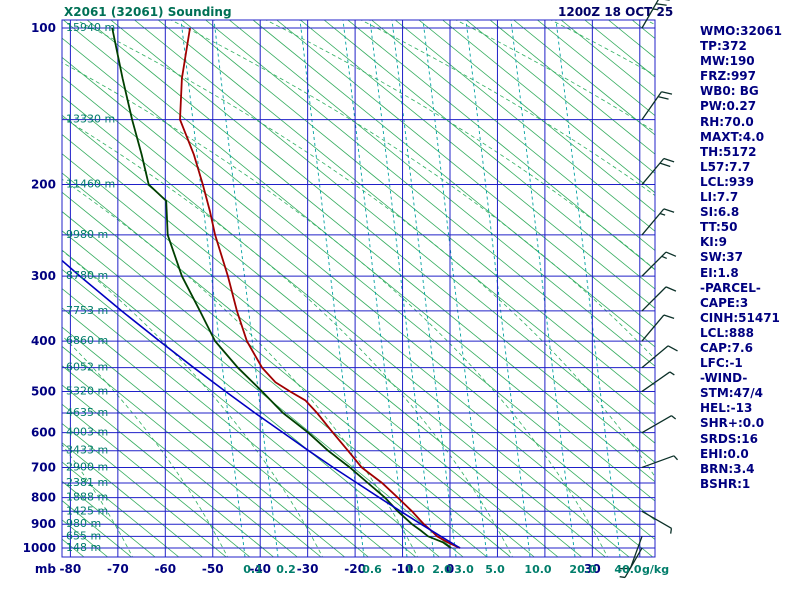  Describe the element at coordinates (46, 569) in the screenshot. I see `mb-axis-label: mb` at that location.